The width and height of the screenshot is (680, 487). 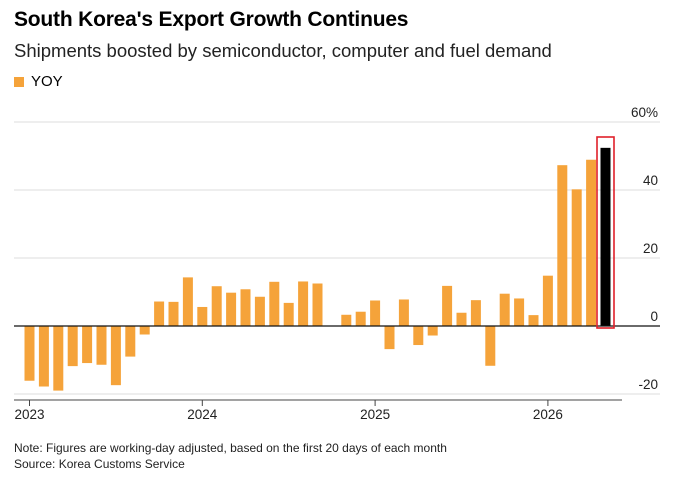 I want to click on x-tick-label: 2024, so click(x=202, y=414).